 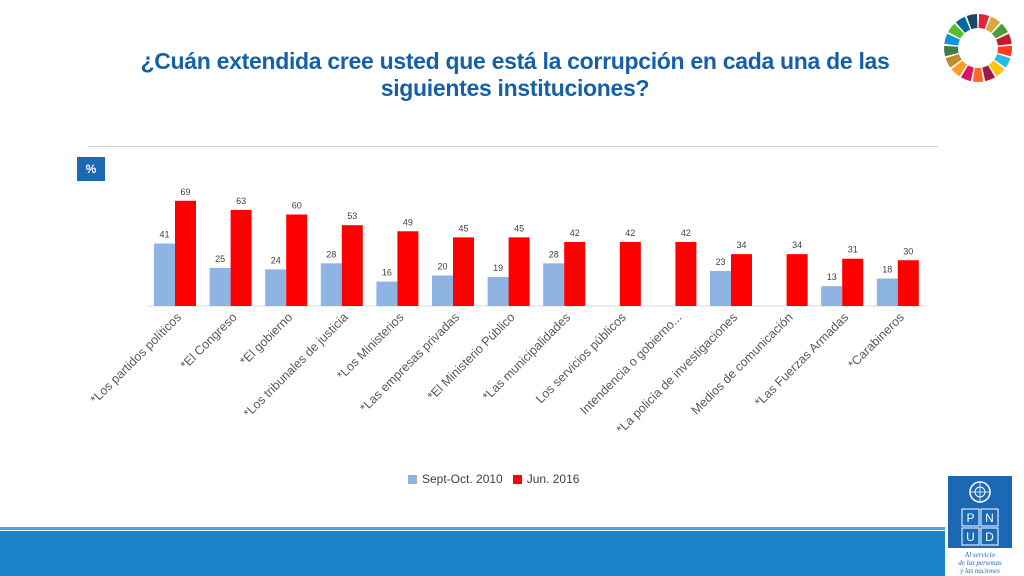 I want to click on legend-item-2016: Jun. 2016, so click(x=546, y=479).